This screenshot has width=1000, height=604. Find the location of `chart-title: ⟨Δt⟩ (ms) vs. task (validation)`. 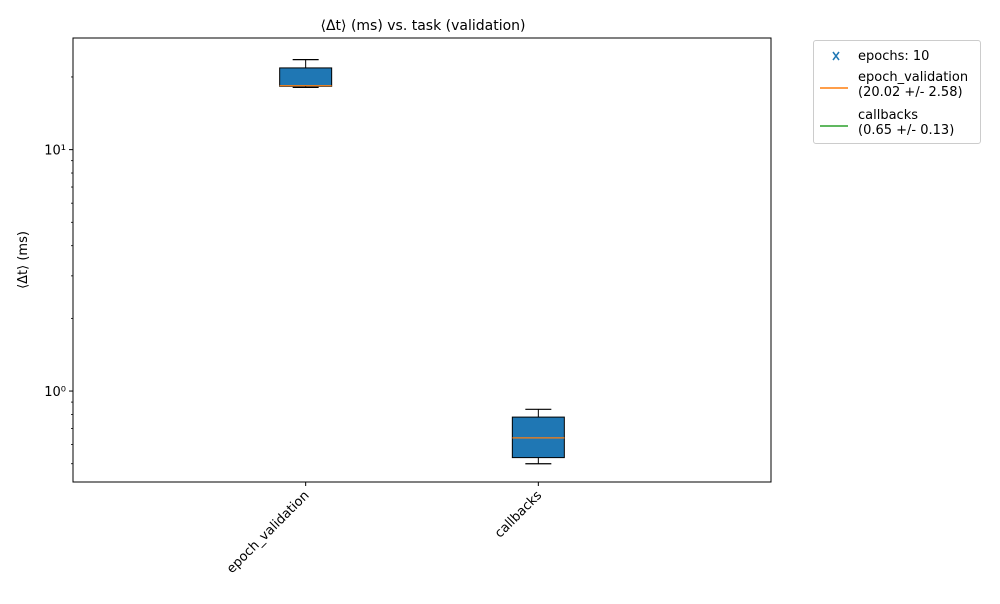

chart-title: ⟨Δt⟩ (ms) vs. task (validation) is located at coordinates (423, 26).